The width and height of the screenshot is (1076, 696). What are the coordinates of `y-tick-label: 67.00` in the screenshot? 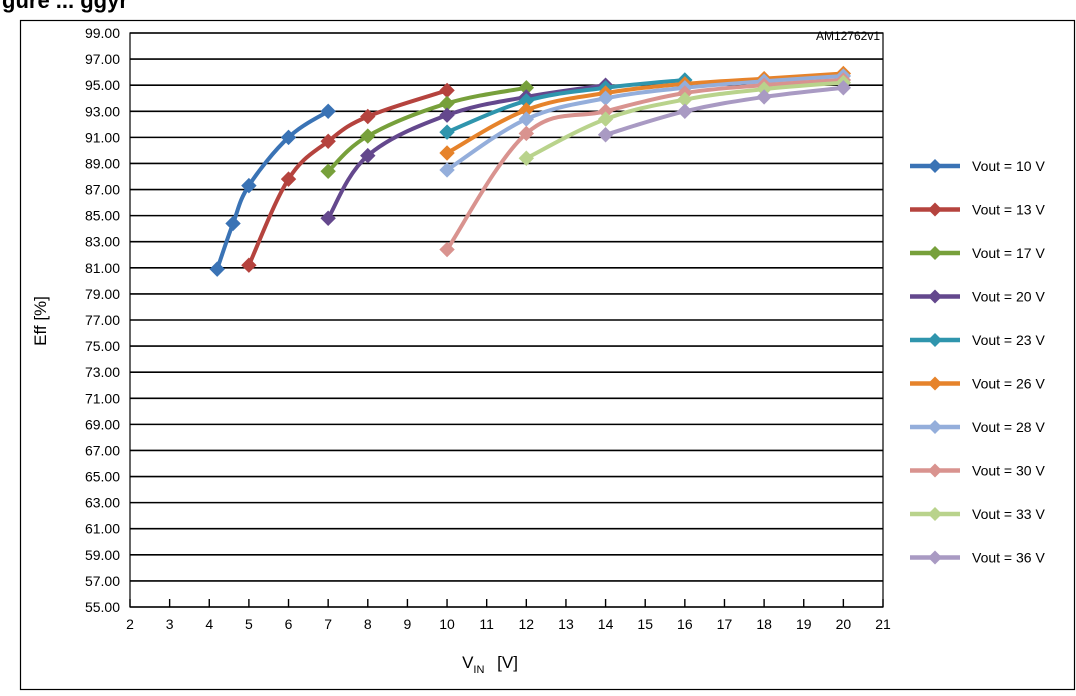 It's located at (102, 450).